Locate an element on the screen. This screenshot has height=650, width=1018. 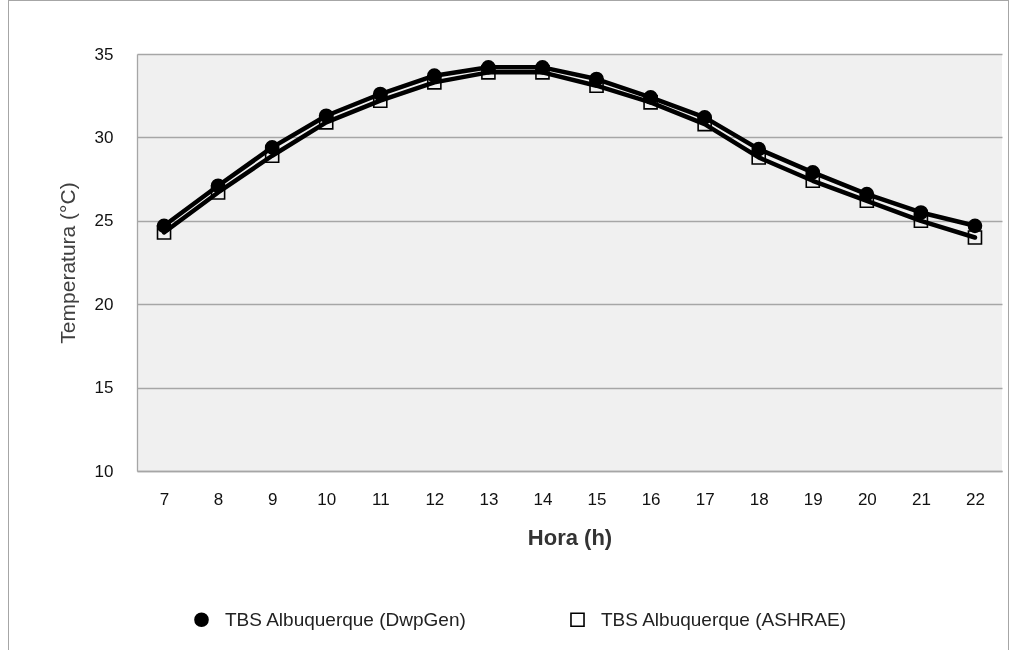
legend-label: TBS Albuquerque (DwpGen) is located at coordinates (345, 619).